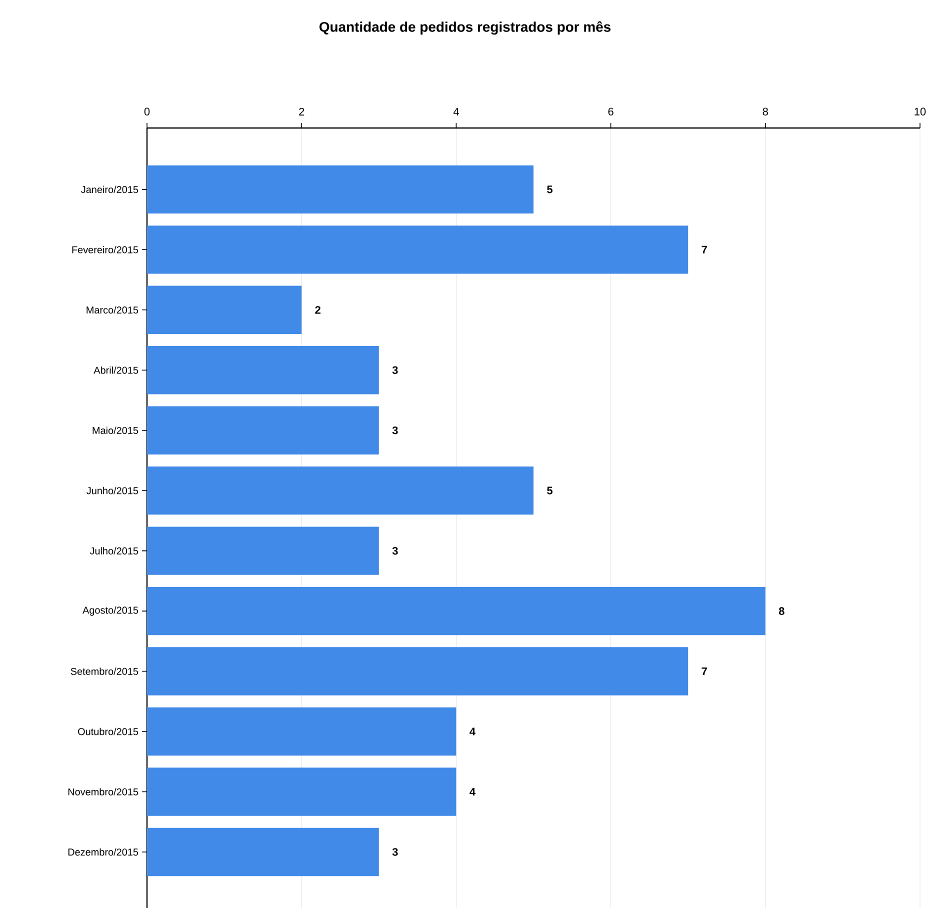 The image size is (930, 908). Describe the element at coordinates (147, 112) in the screenshot. I see `x-tick-label: 0` at that location.